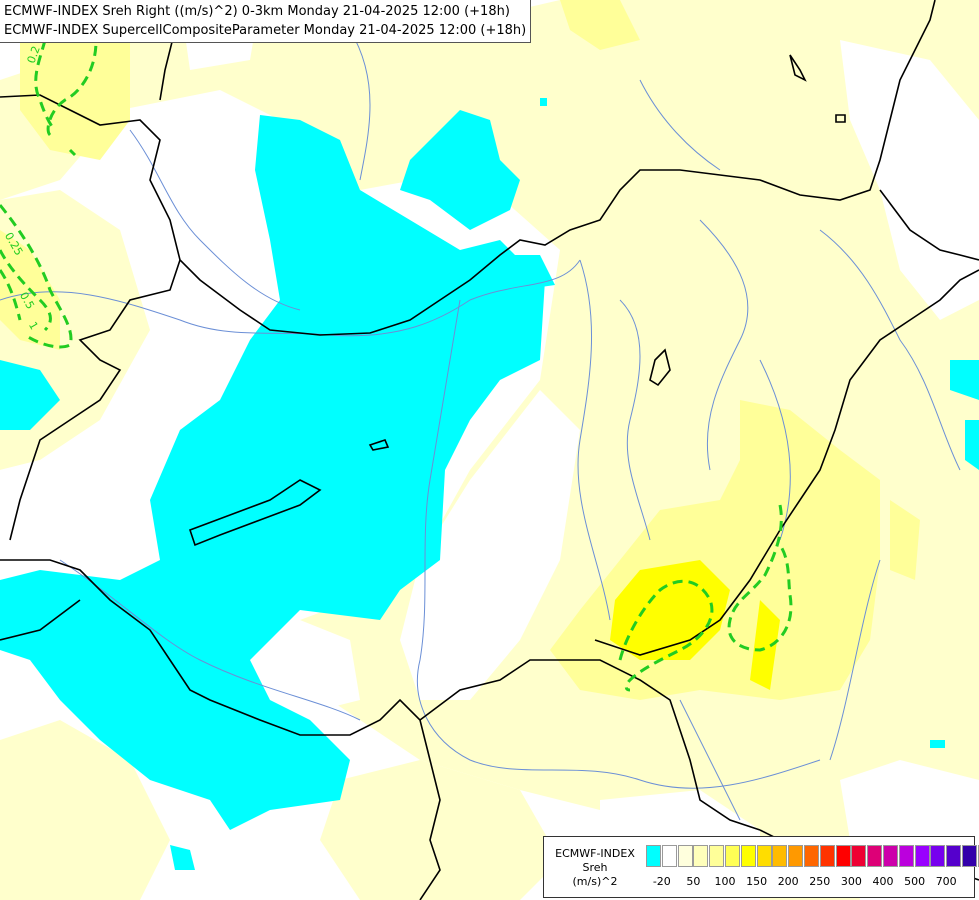 This screenshot has width=979, height=900. Describe the element at coordinates (915, 881) in the screenshot. I see `legend-tick-label: 500` at that location.